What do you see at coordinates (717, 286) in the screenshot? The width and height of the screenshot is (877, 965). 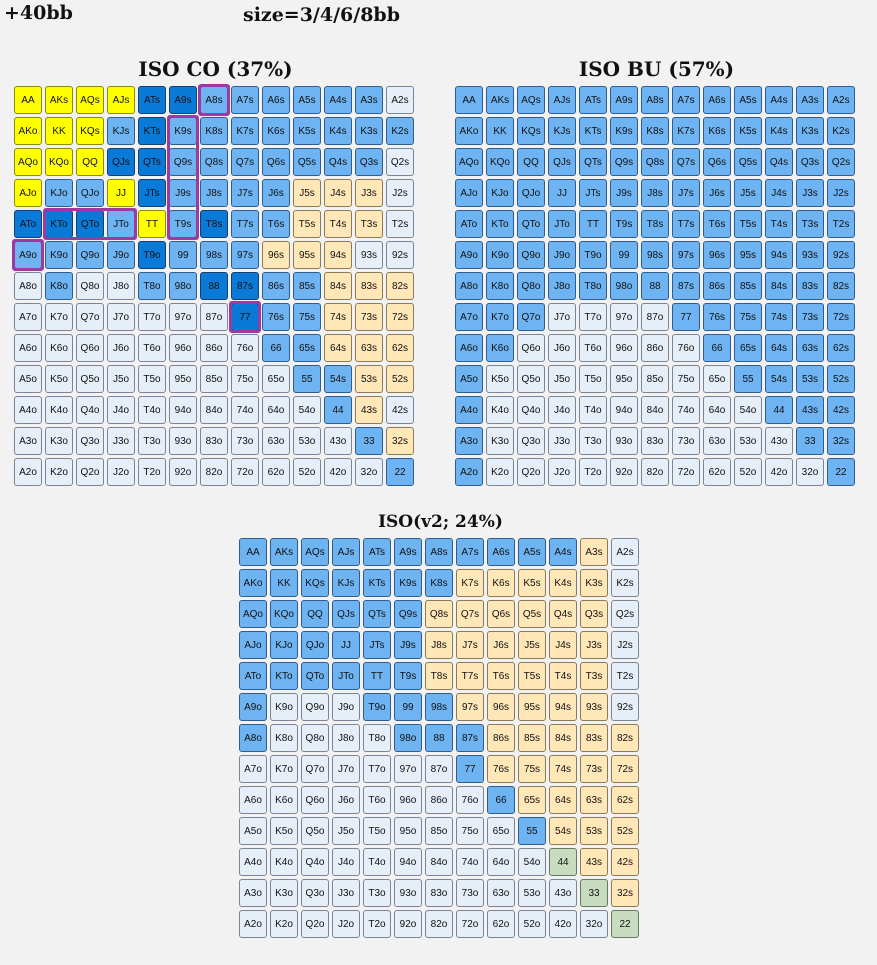 I see `hand-cell-86s: 86s` at bounding box center [717, 286].